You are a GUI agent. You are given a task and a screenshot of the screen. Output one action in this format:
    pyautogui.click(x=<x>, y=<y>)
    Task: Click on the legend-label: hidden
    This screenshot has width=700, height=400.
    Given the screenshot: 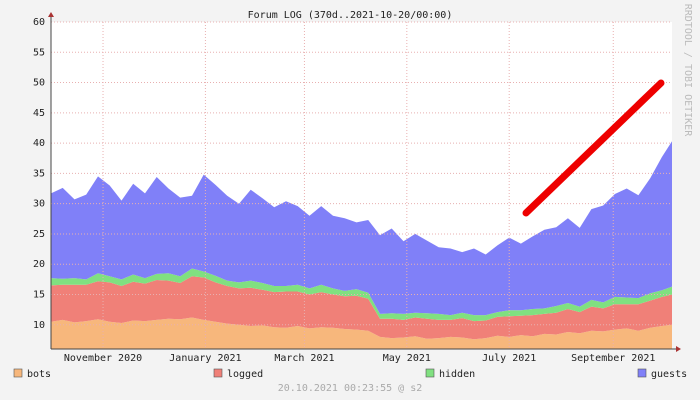 What is the action you would take?
    pyautogui.click(x=457, y=374)
    